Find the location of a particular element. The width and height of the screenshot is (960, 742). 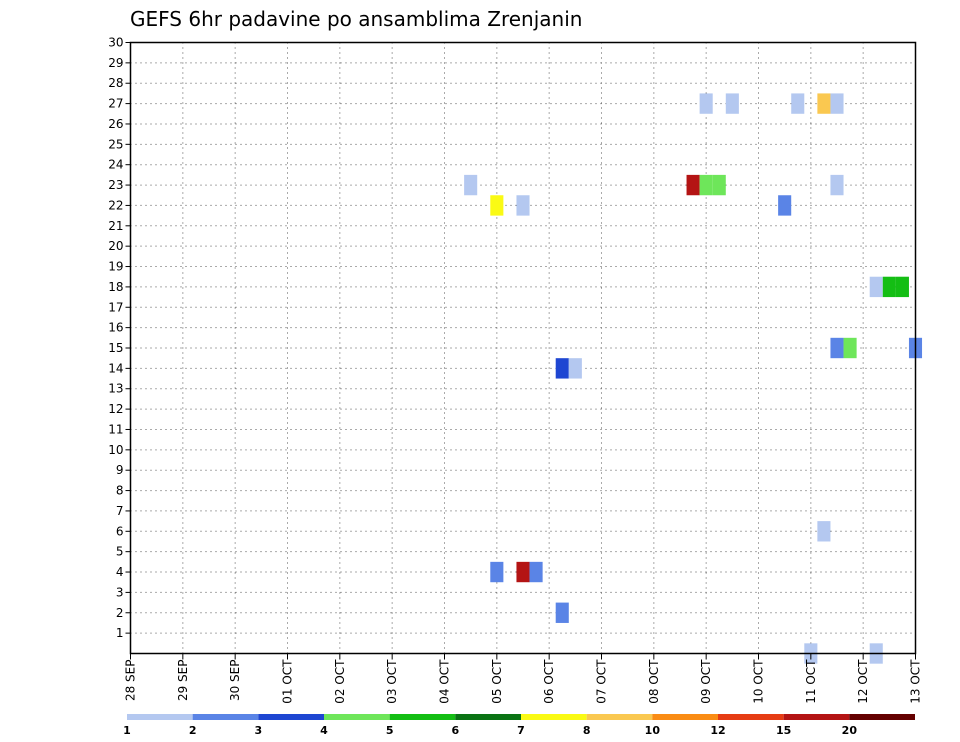

y-tick-label: 4 is located at coordinates (120, 572).